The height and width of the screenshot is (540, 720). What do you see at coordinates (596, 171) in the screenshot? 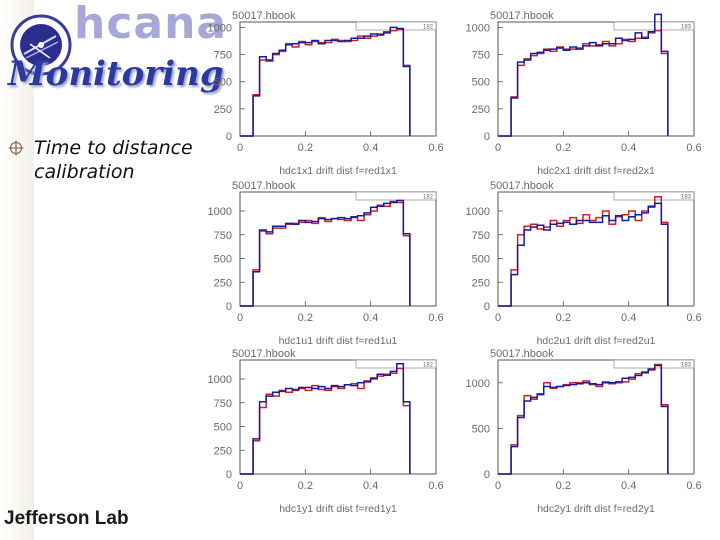
I see `x-axis-label: hdc2x1 drift dist f=red2x1` at bounding box center [596, 171].